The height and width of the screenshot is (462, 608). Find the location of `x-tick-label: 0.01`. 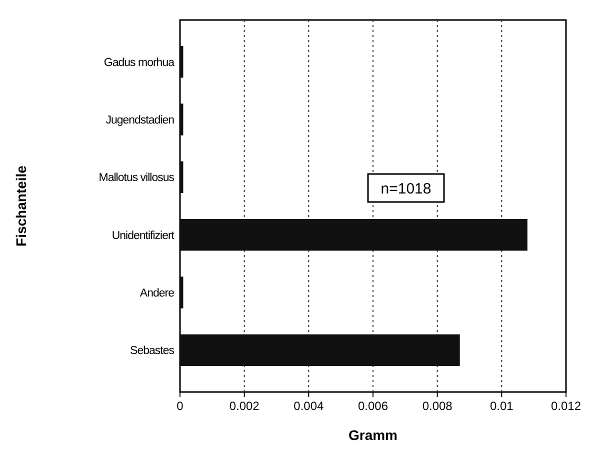

x-tick-label: 0.01 is located at coordinates (502, 406).